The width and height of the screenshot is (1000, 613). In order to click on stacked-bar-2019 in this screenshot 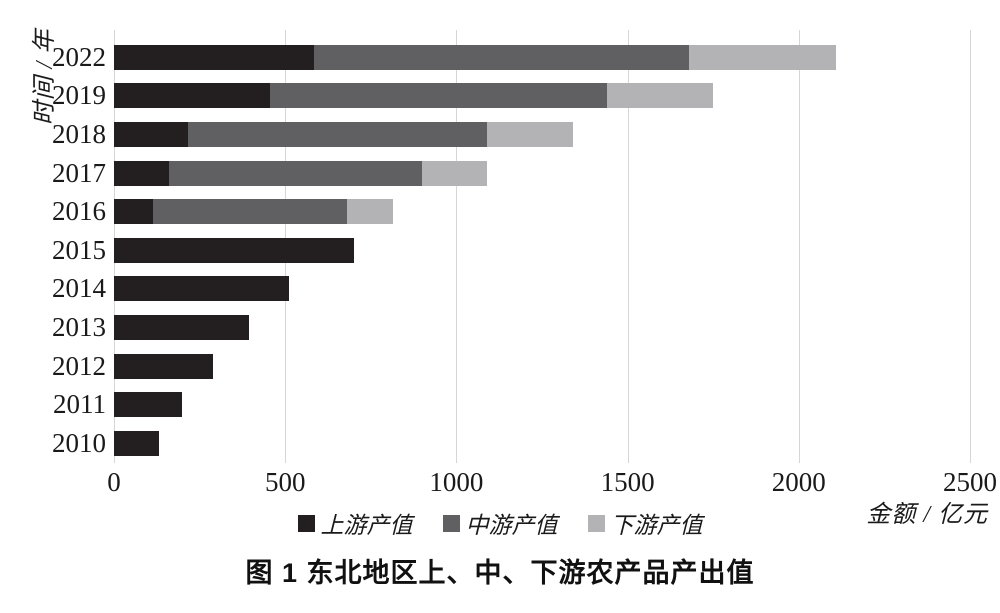, I will do `click(542, 96)`.